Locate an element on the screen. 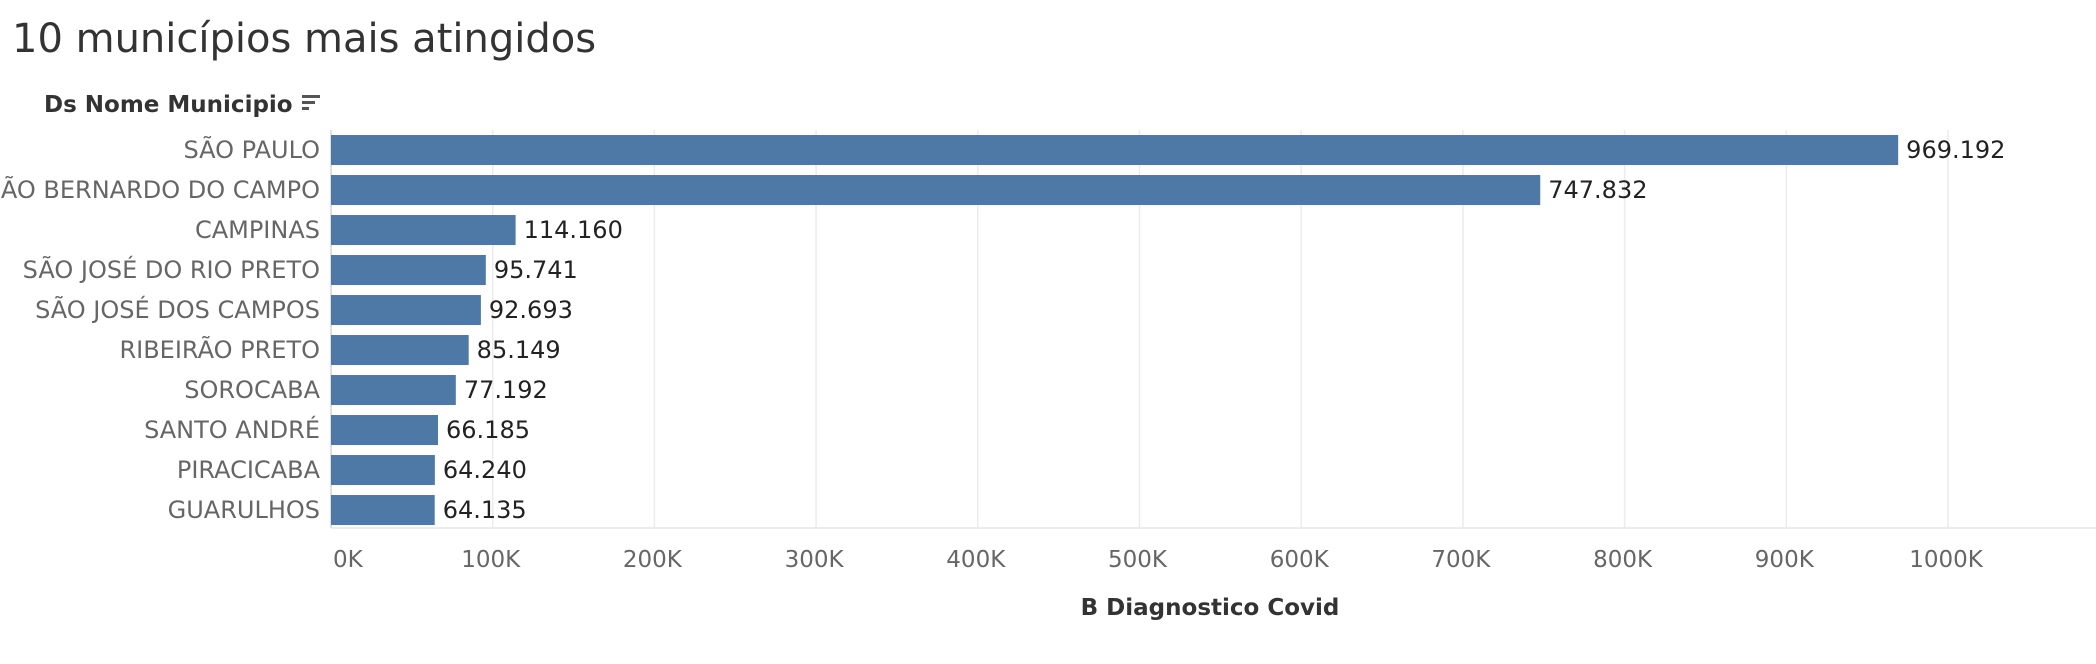 Image resolution: width=2096 pixels, height=664 pixels. x-tick-label: 200K is located at coordinates (653, 560).